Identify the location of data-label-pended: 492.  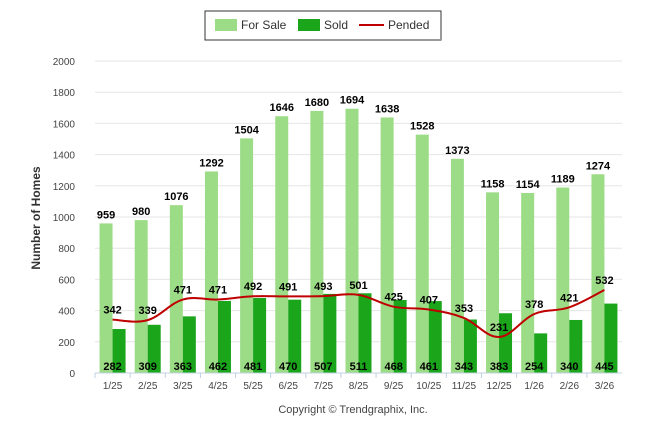
(253, 287).